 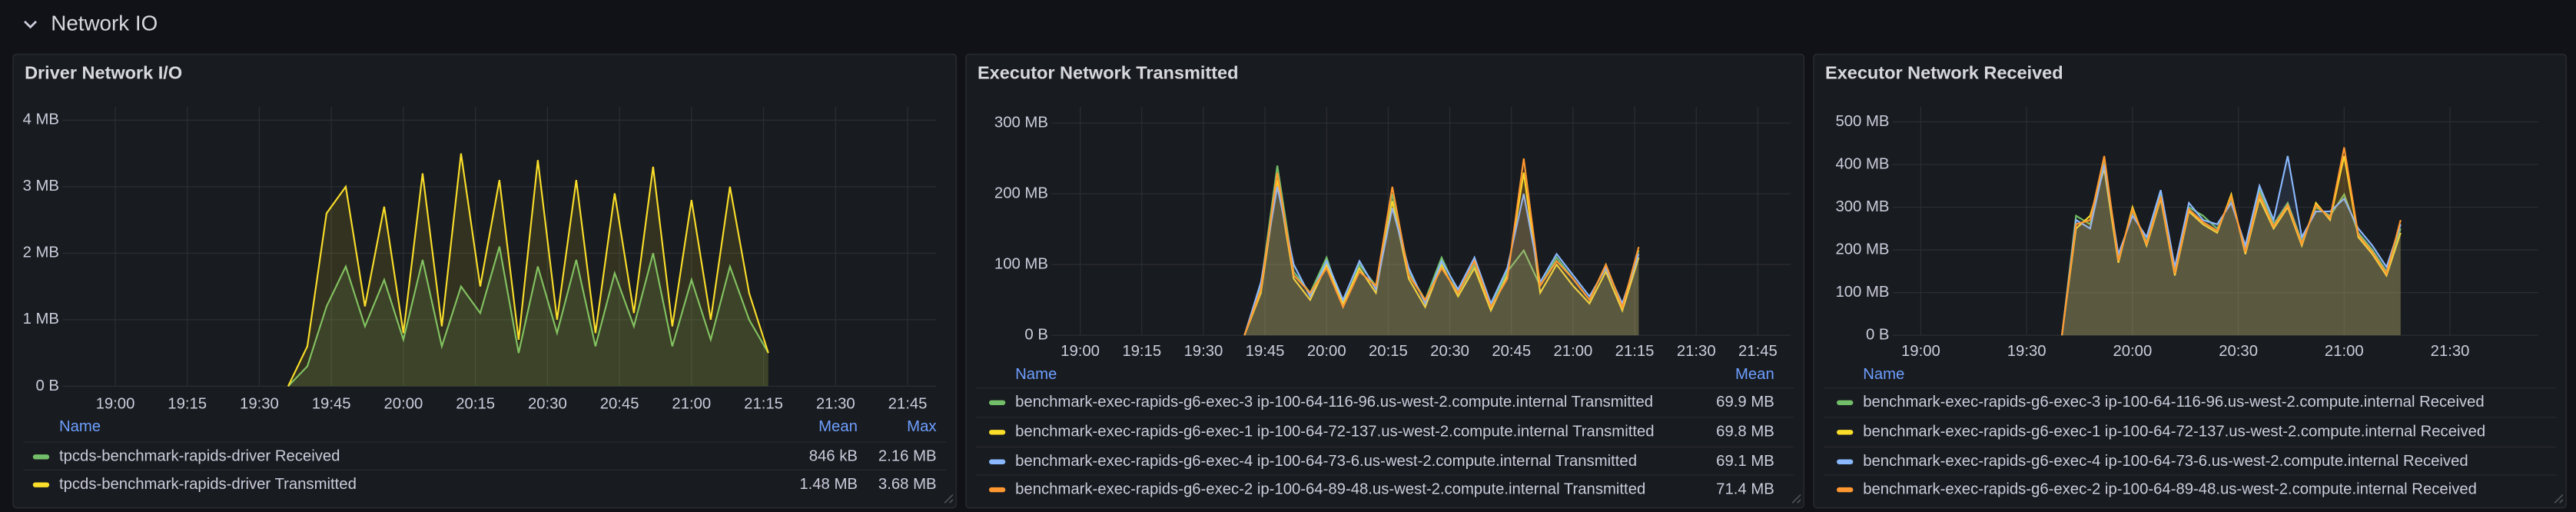 What do you see at coordinates (41, 119) in the screenshot?
I see `y-tick-label: 4 MB` at bounding box center [41, 119].